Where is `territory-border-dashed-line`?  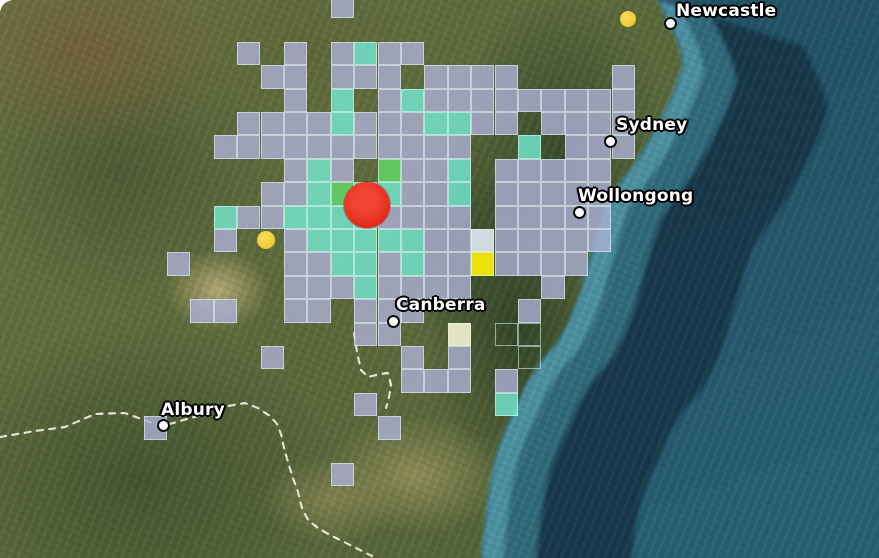
territory-border-dashed-line is located at coordinates (372, 370).